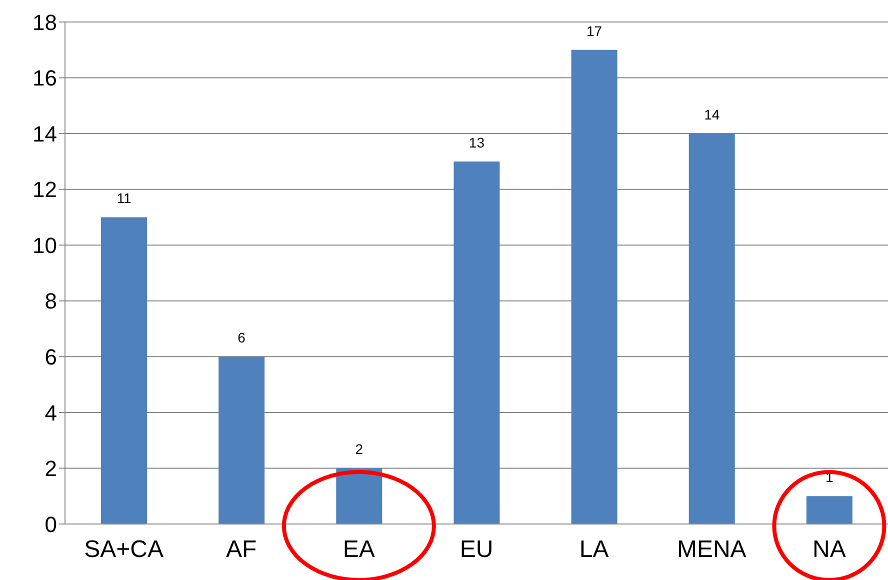  I want to click on data-label: 2, so click(359, 449).